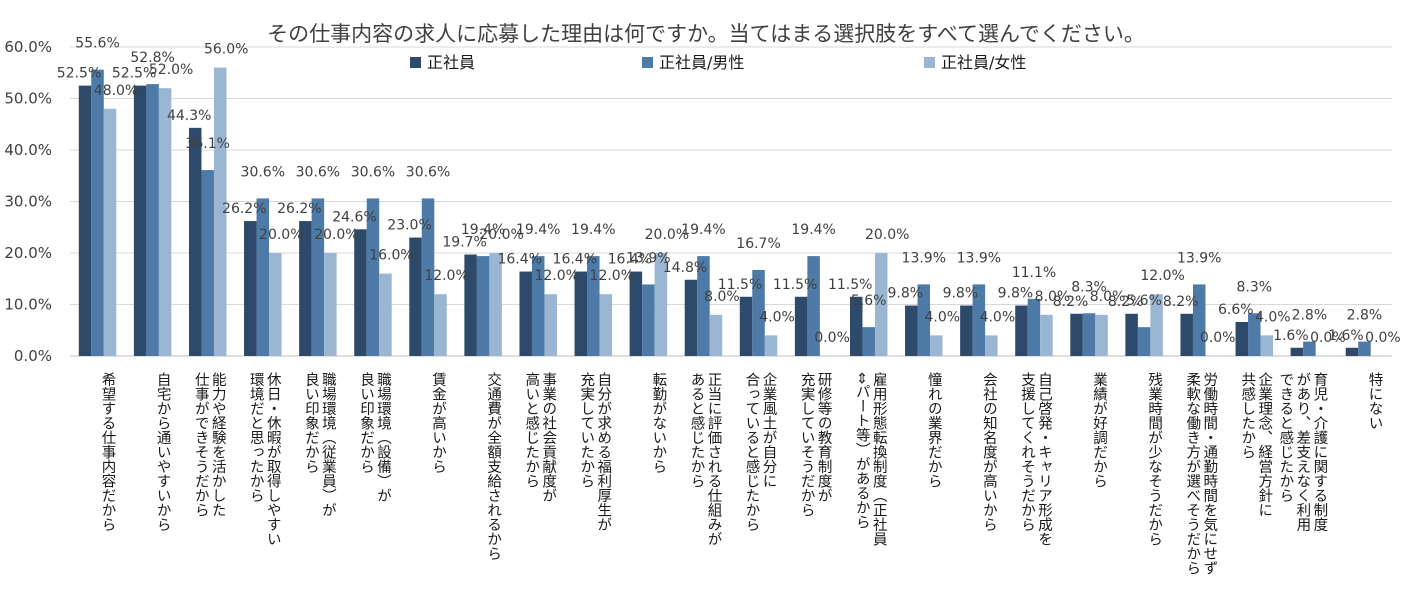 This screenshot has width=1412, height=590. What do you see at coordinates (299, 209) in the screenshot?
I see `data-label: 26.2%` at bounding box center [299, 209].